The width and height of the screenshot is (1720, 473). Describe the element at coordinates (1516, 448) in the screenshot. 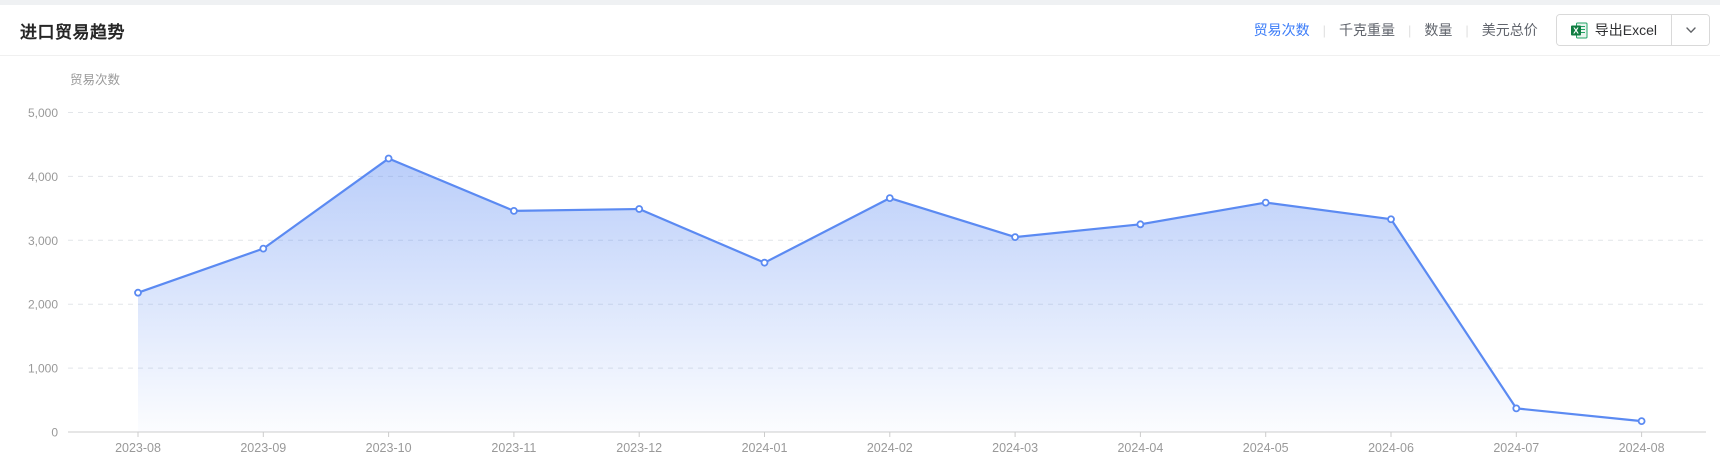

I see `x-tick-label: 2024-07` at that location.